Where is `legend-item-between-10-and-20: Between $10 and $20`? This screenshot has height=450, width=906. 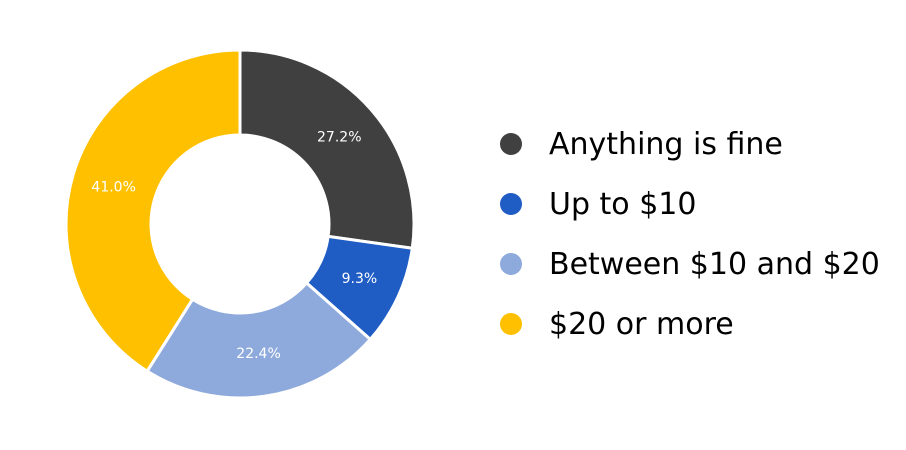
legend-item-between-10-and-20: Between $10 and $20 is located at coordinates (700, 264).